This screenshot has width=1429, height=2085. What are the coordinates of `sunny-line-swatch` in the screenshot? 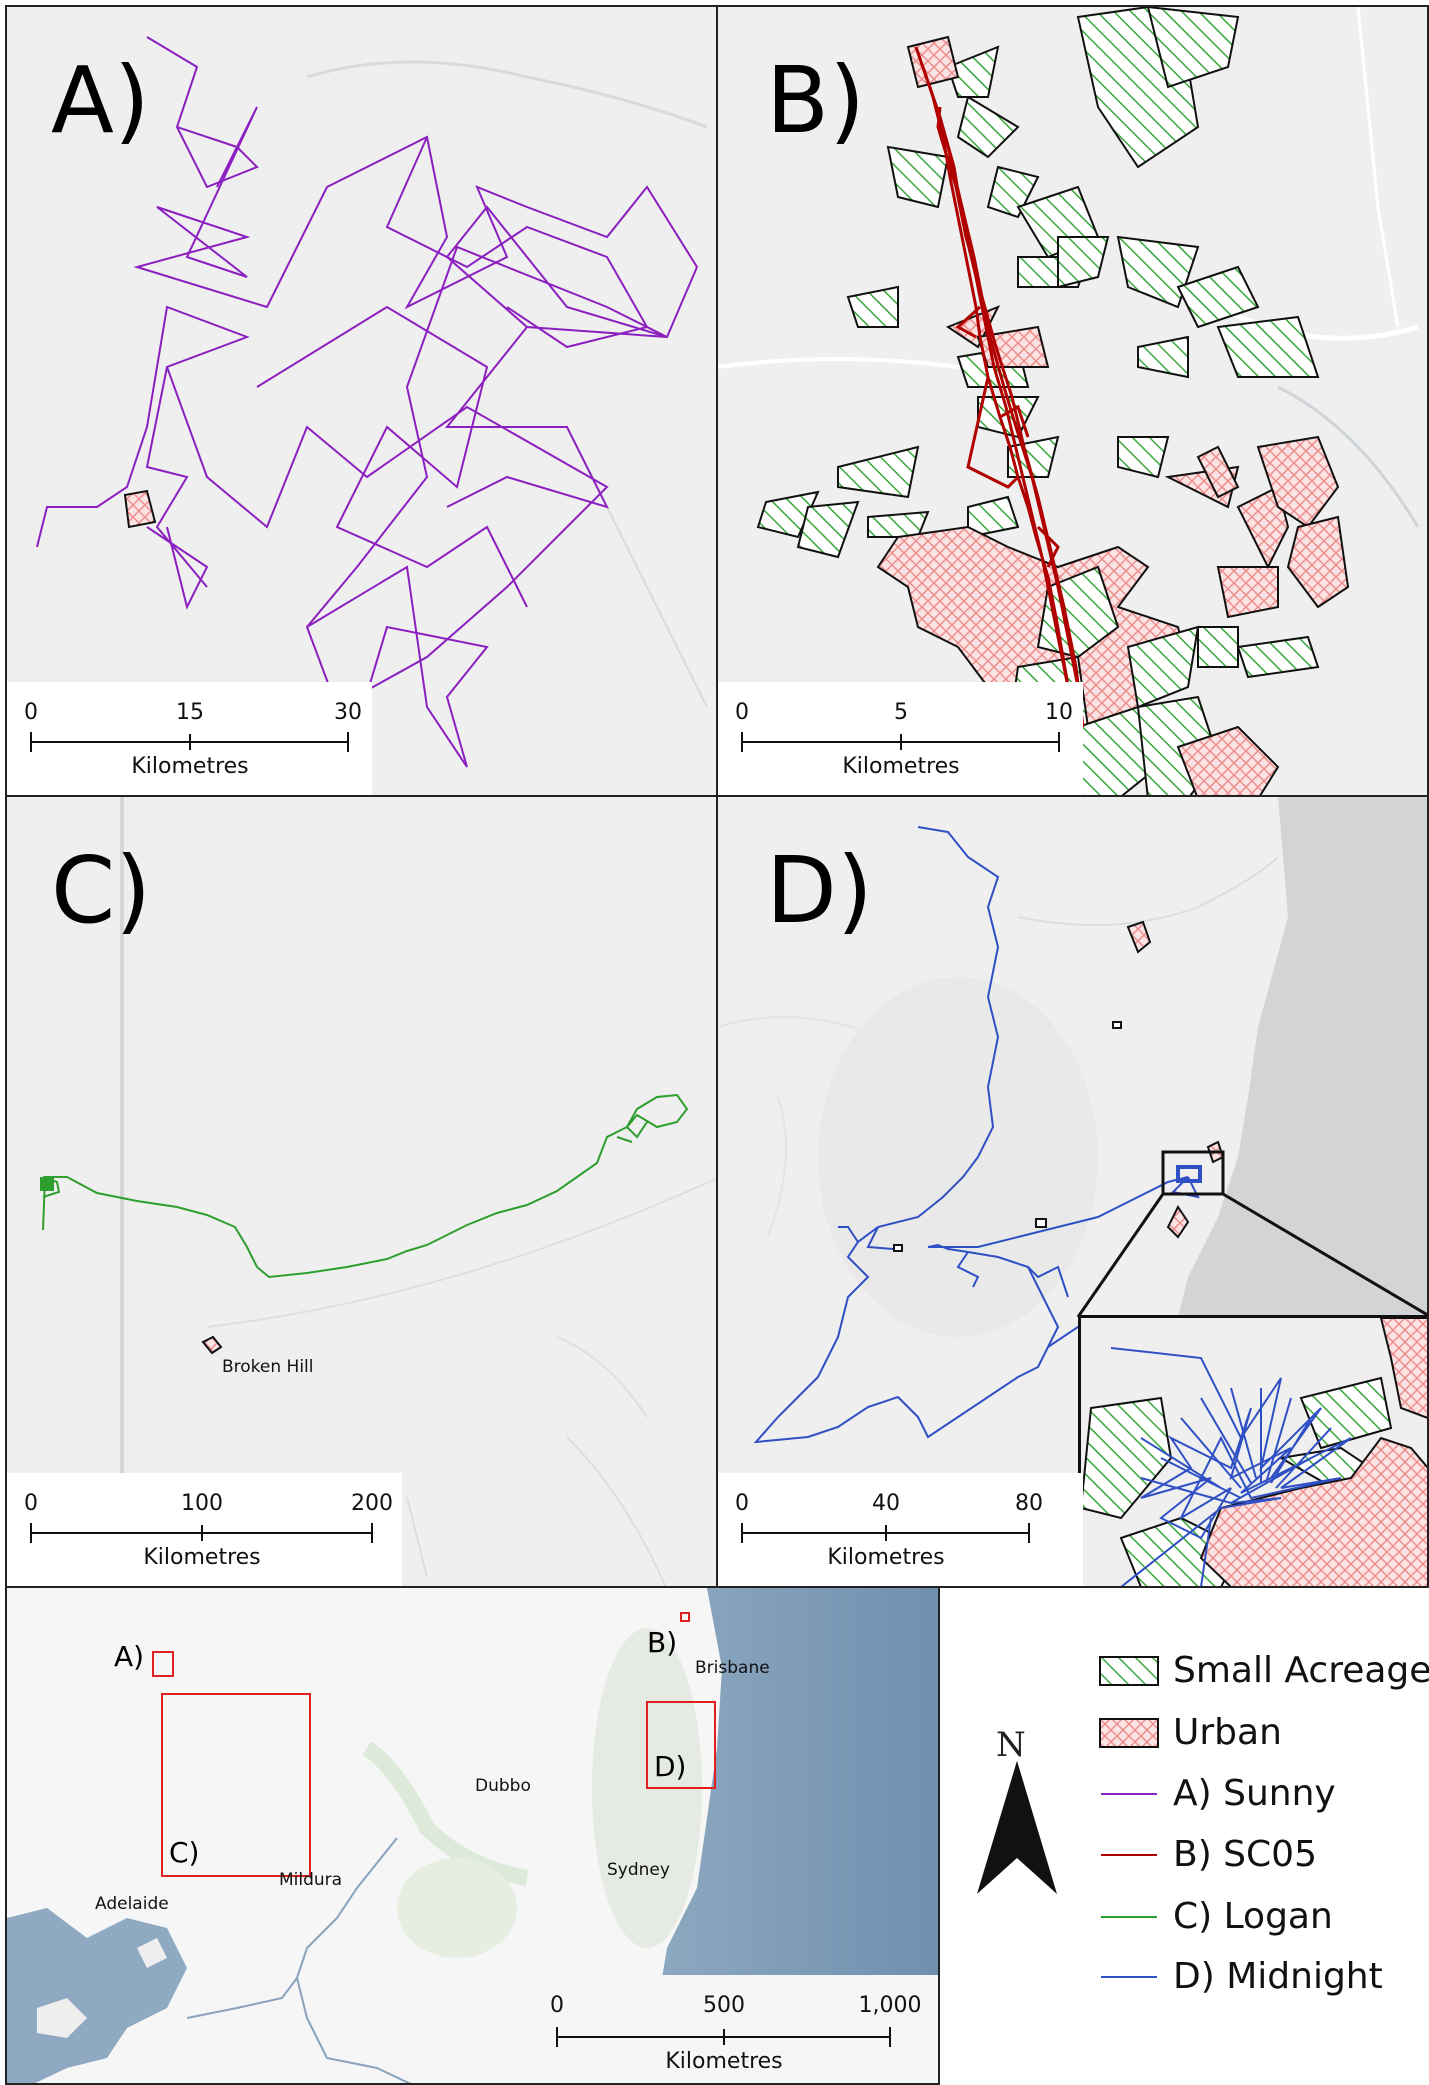 It's located at (1129, 1794).